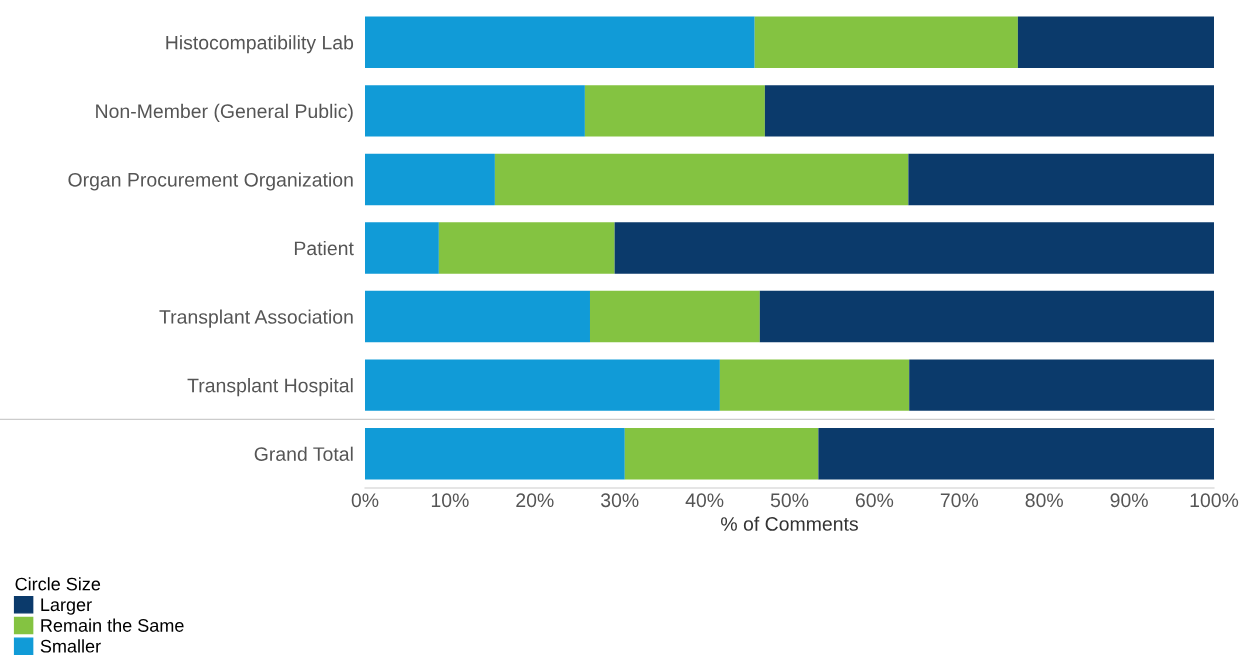 This screenshot has width=1257, height=667. What do you see at coordinates (256, 318) in the screenshot?
I see `y-tick-label: Transplant Association` at bounding box center [256, 318].